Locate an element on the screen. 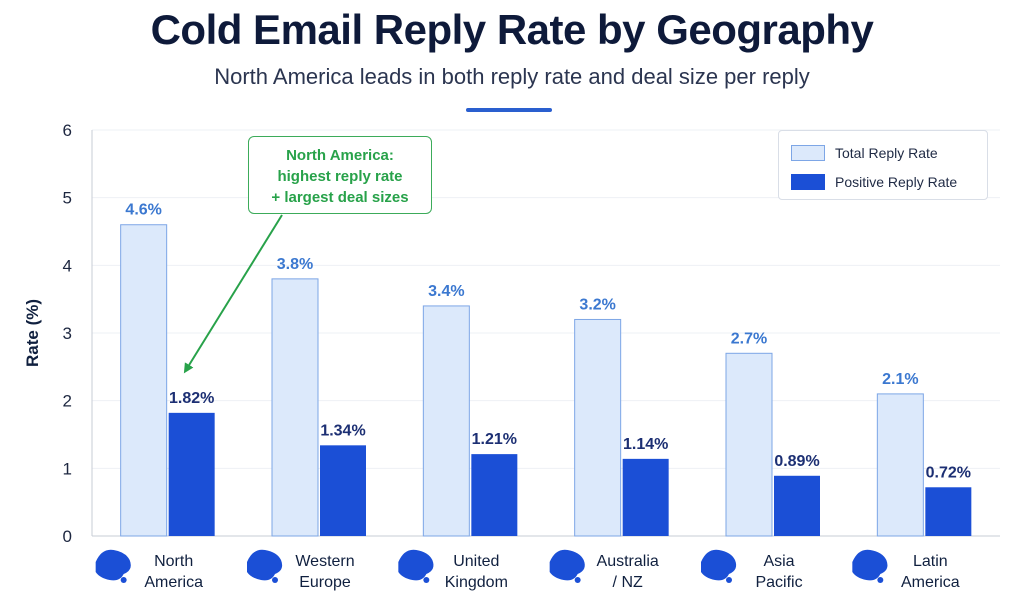 The height and width of the screenshot is (610, 1024). callout-line-3: + largest deal sizes is located at coordinates (340, 197).